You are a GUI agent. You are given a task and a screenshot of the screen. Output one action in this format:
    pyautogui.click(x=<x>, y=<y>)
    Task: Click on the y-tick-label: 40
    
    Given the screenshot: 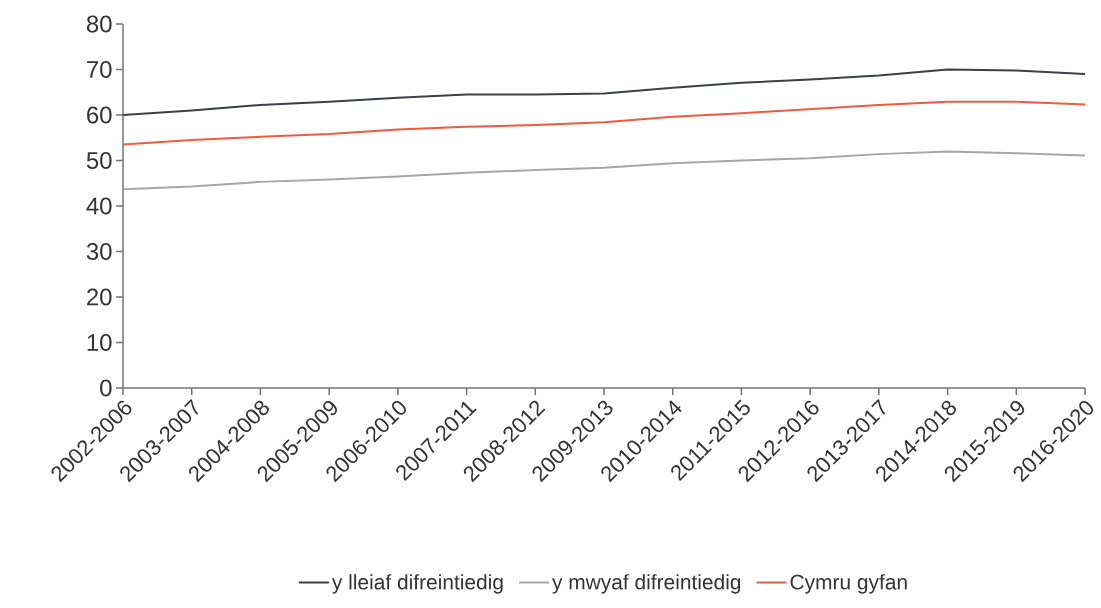 What is the action you would take?
    pyautogui.click(x=99, y=206)
    